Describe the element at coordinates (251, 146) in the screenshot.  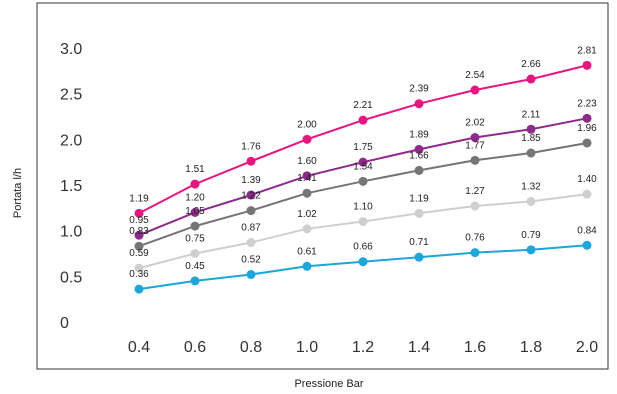
I see `data-label: 1.76` at that location.